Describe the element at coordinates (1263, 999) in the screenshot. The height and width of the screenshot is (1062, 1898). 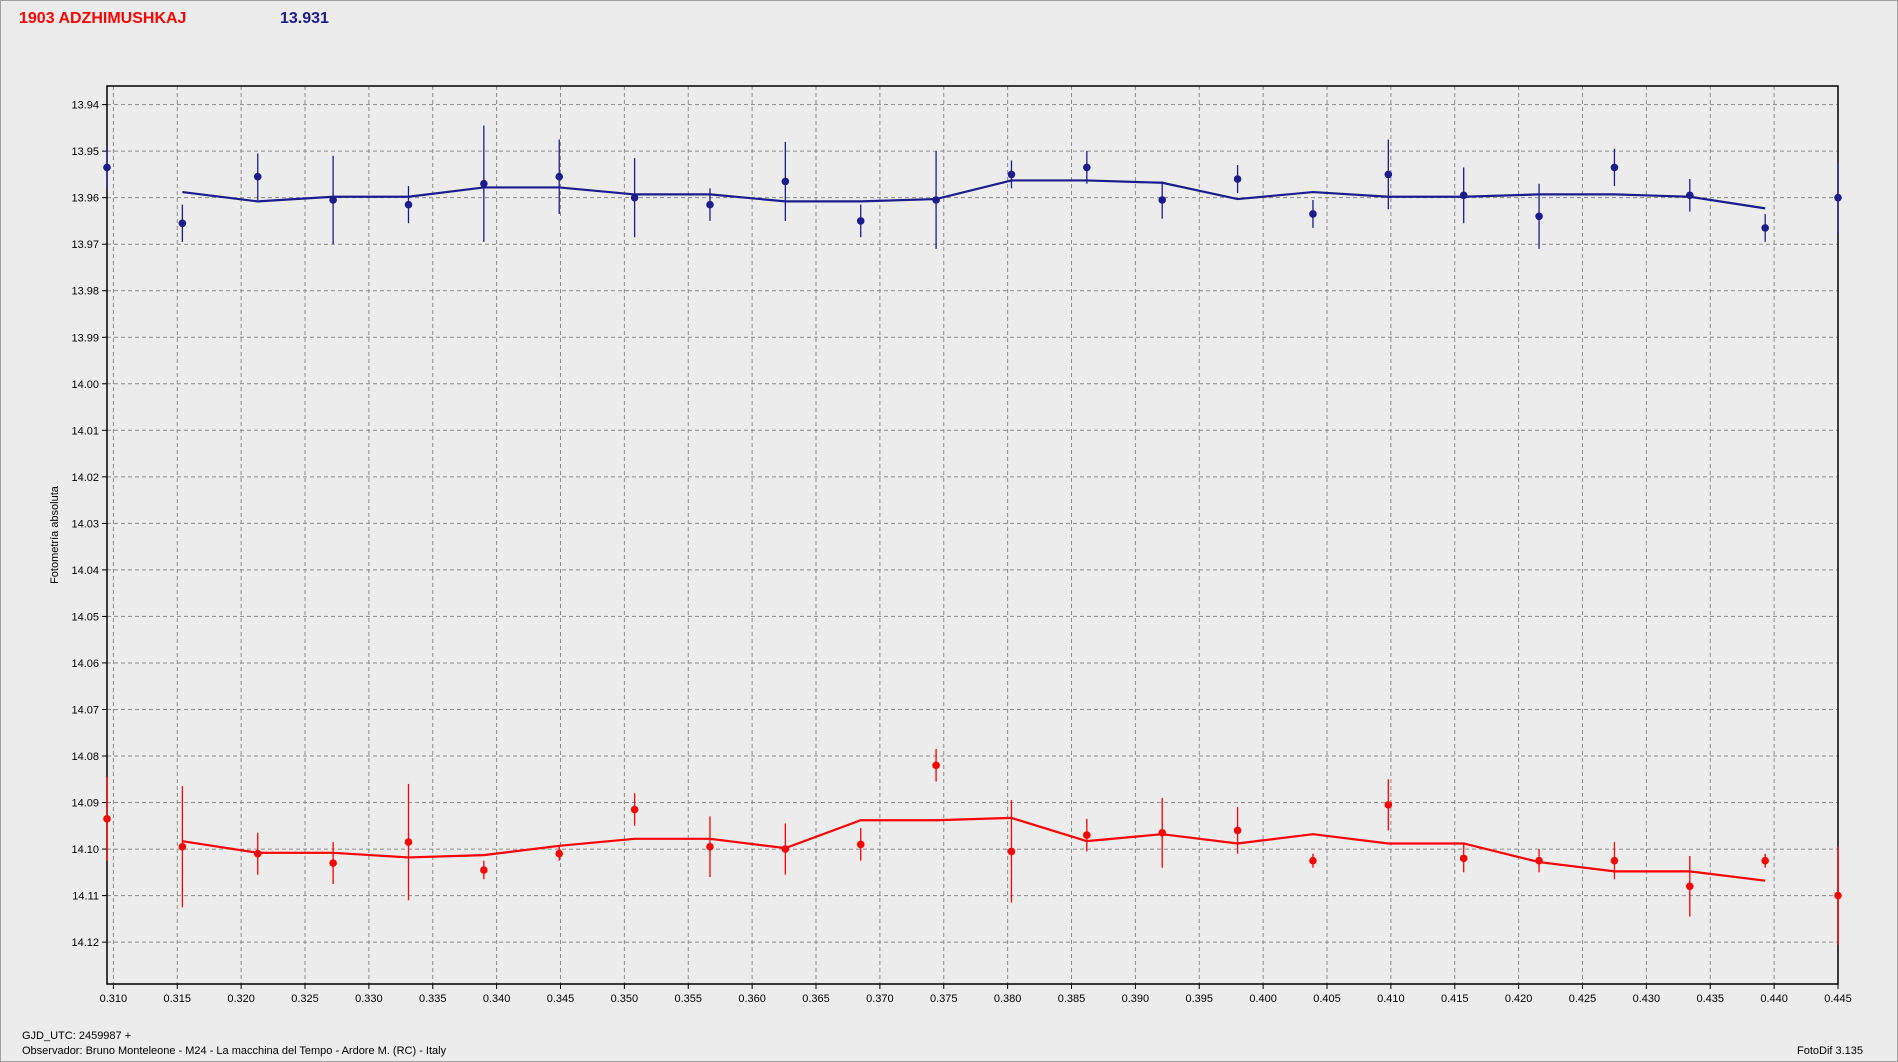
I see `x-tick-label: 0.400` at that location.